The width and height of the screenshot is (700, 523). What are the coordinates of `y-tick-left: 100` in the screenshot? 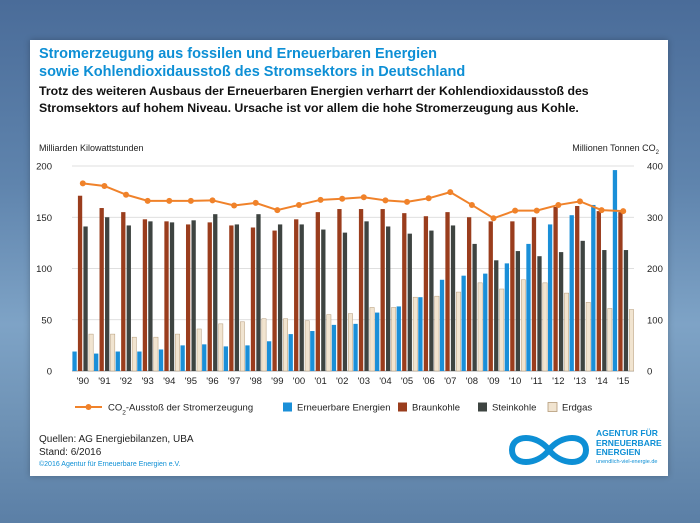 It's located at (44, 269).